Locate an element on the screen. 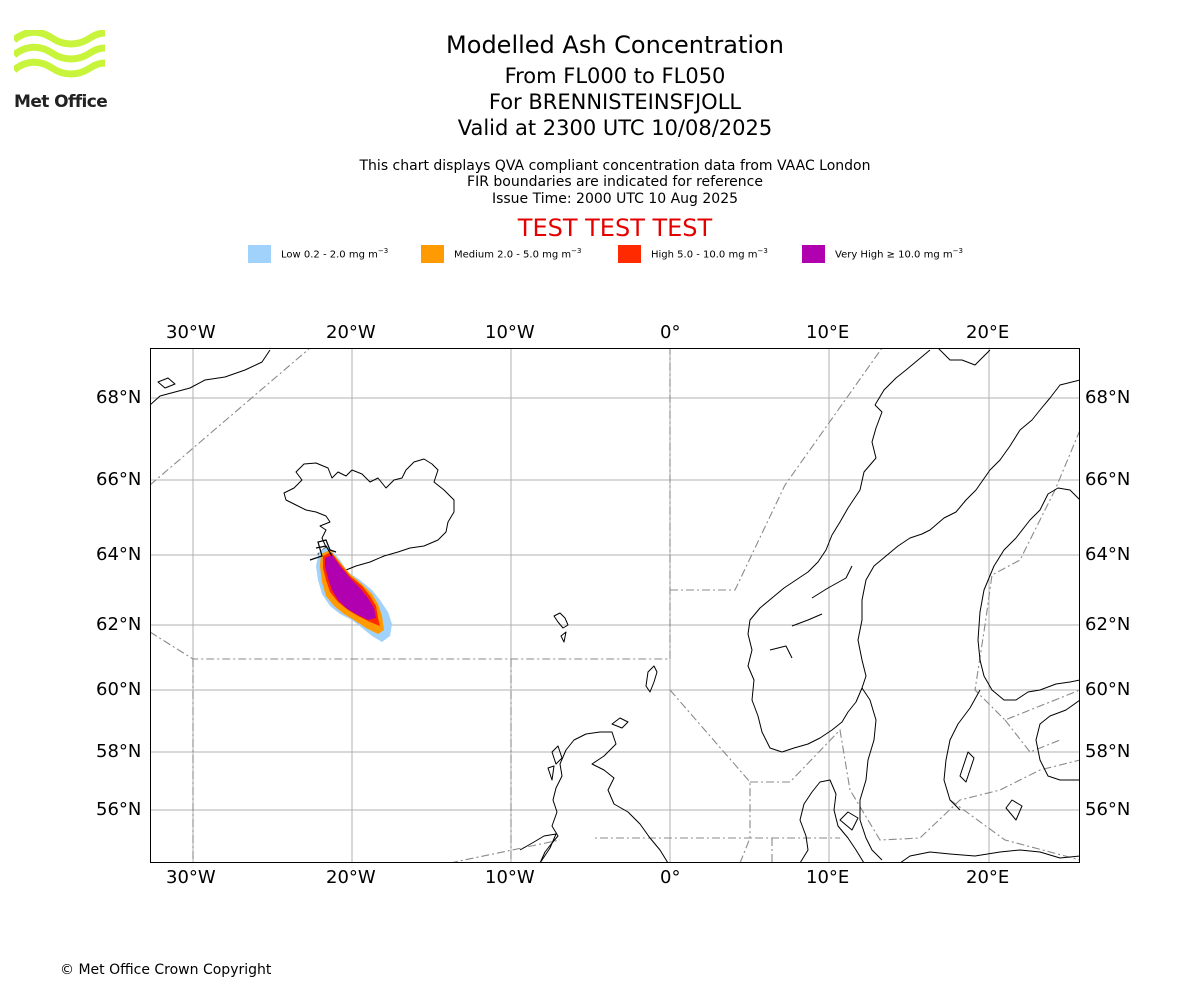 The image size is (1200, 1000). valid-time: Valid at 2300 UTC 10/08/2025 is located at coordinates (615, 128).